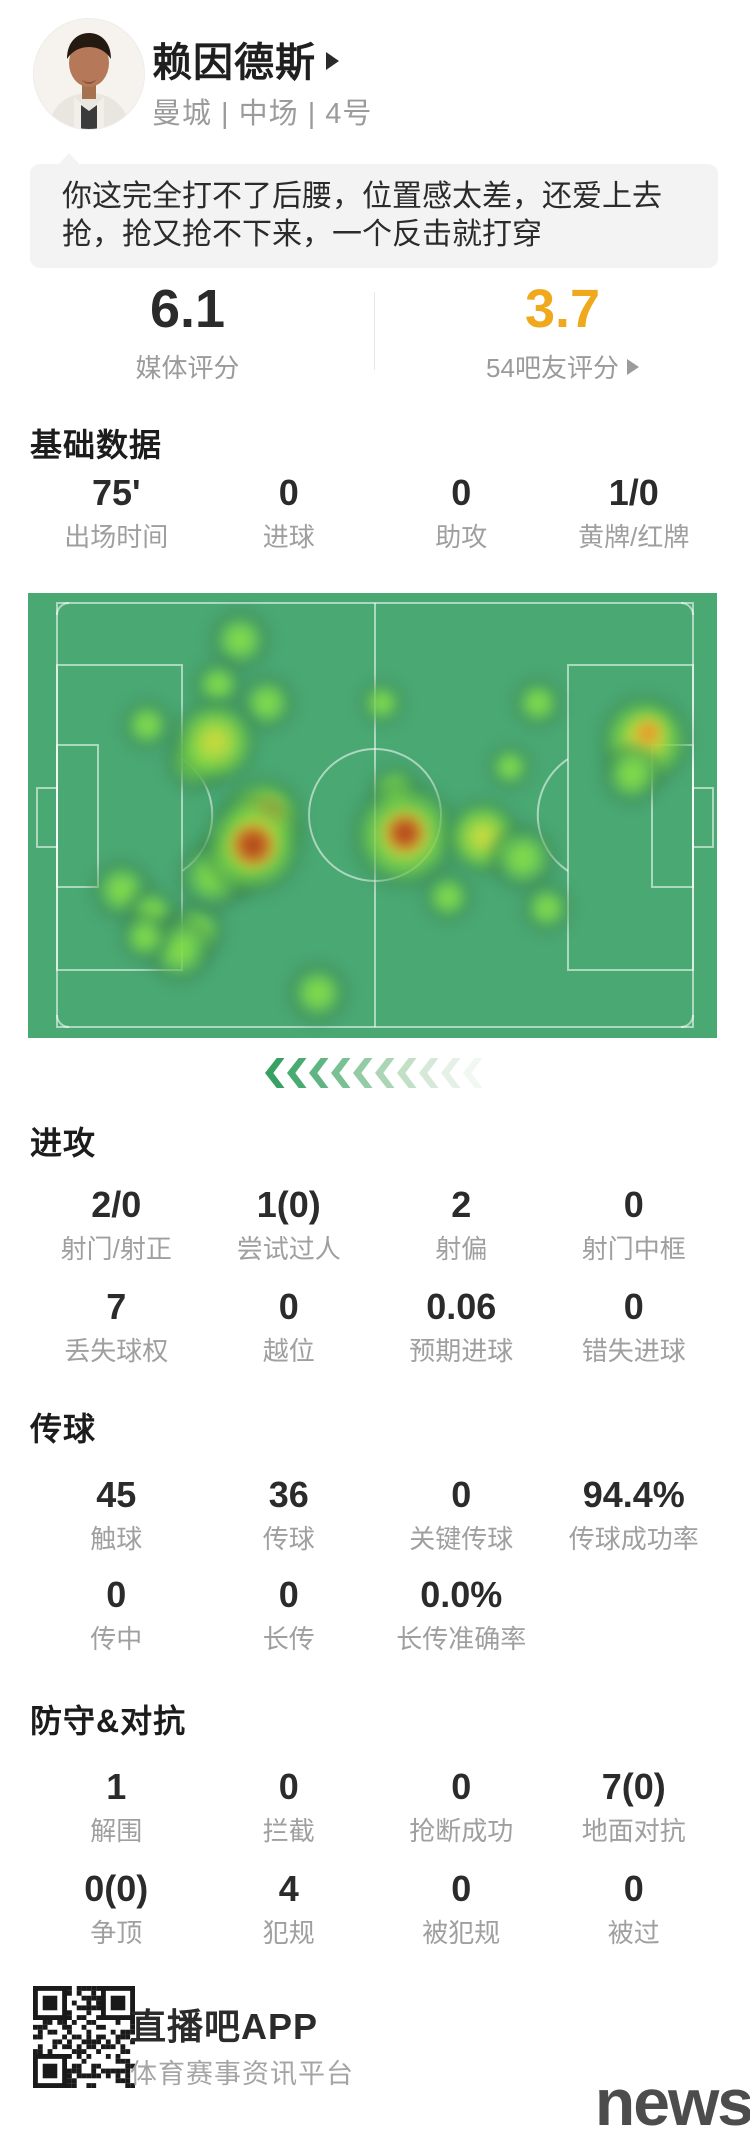  What do you see at coordinates (224, 2026) in the screenshot?
I see `app-name: 直播吧APP` at bounding box center [224, 2026].